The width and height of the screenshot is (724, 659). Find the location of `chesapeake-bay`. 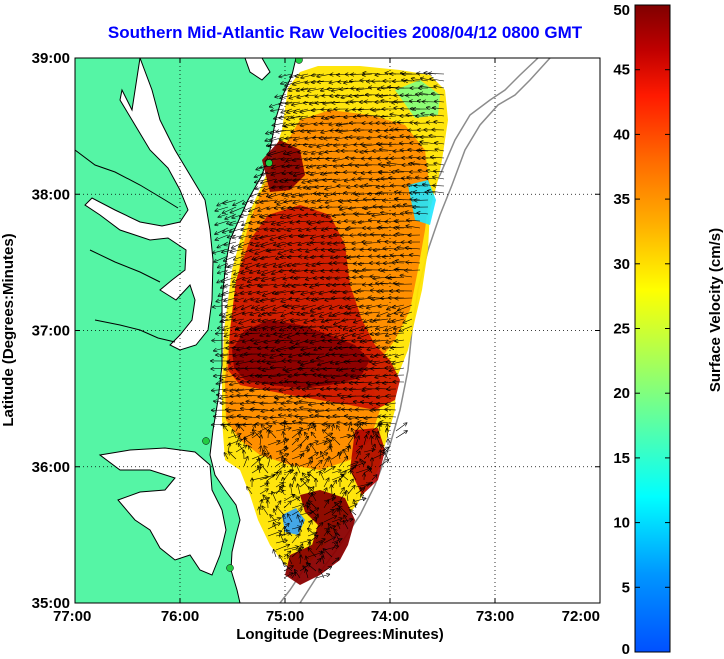

chesapeake-bay is located at coordinates (149, 204).